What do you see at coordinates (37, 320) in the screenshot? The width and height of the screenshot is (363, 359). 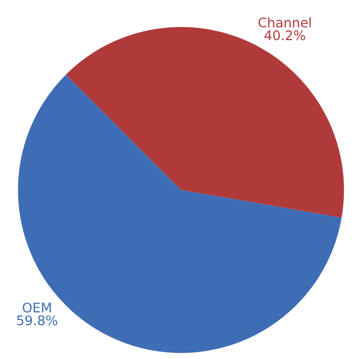 I see `data-label: 59.8%` at bounding box center [37, 320].